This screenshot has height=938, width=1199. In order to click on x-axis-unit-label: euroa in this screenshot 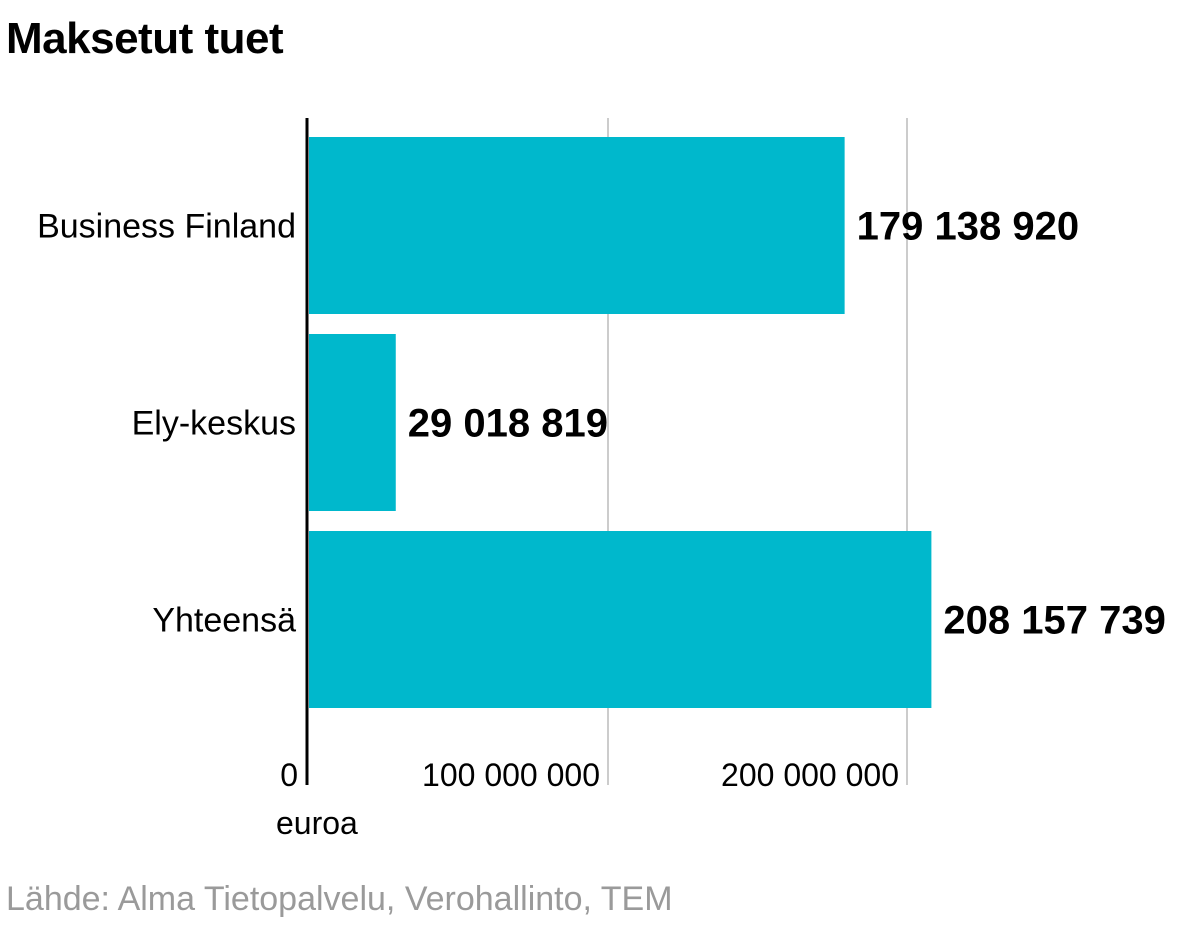, I will do `click(317, 823)`.